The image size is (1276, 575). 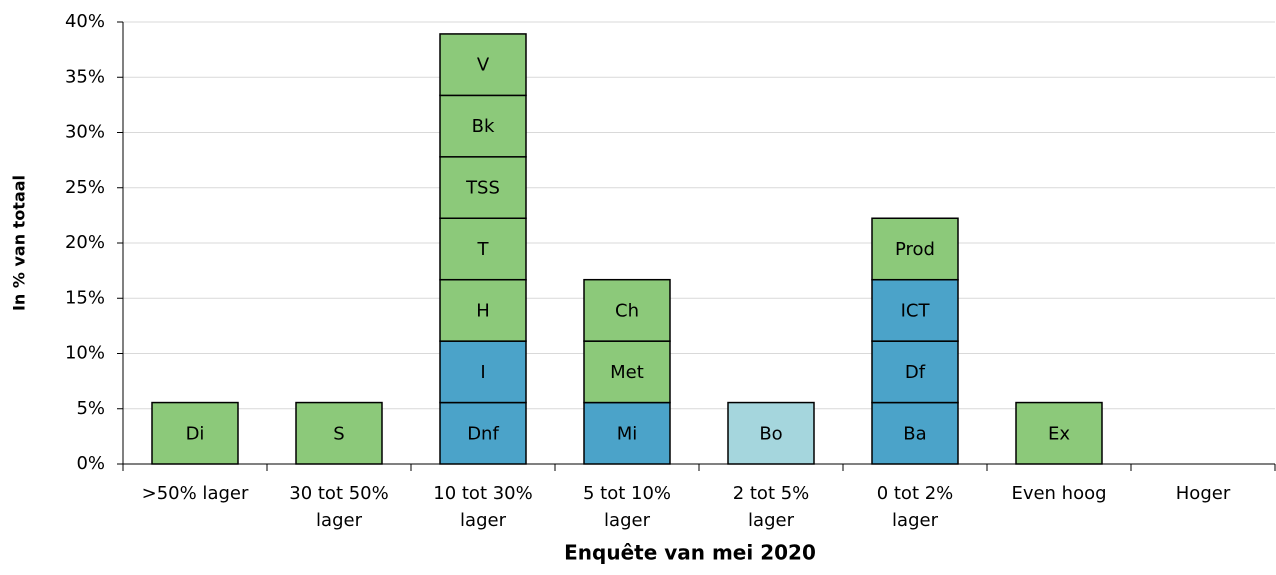 I want to click on y-tick-label: 20%, so click(x=85, y=242).